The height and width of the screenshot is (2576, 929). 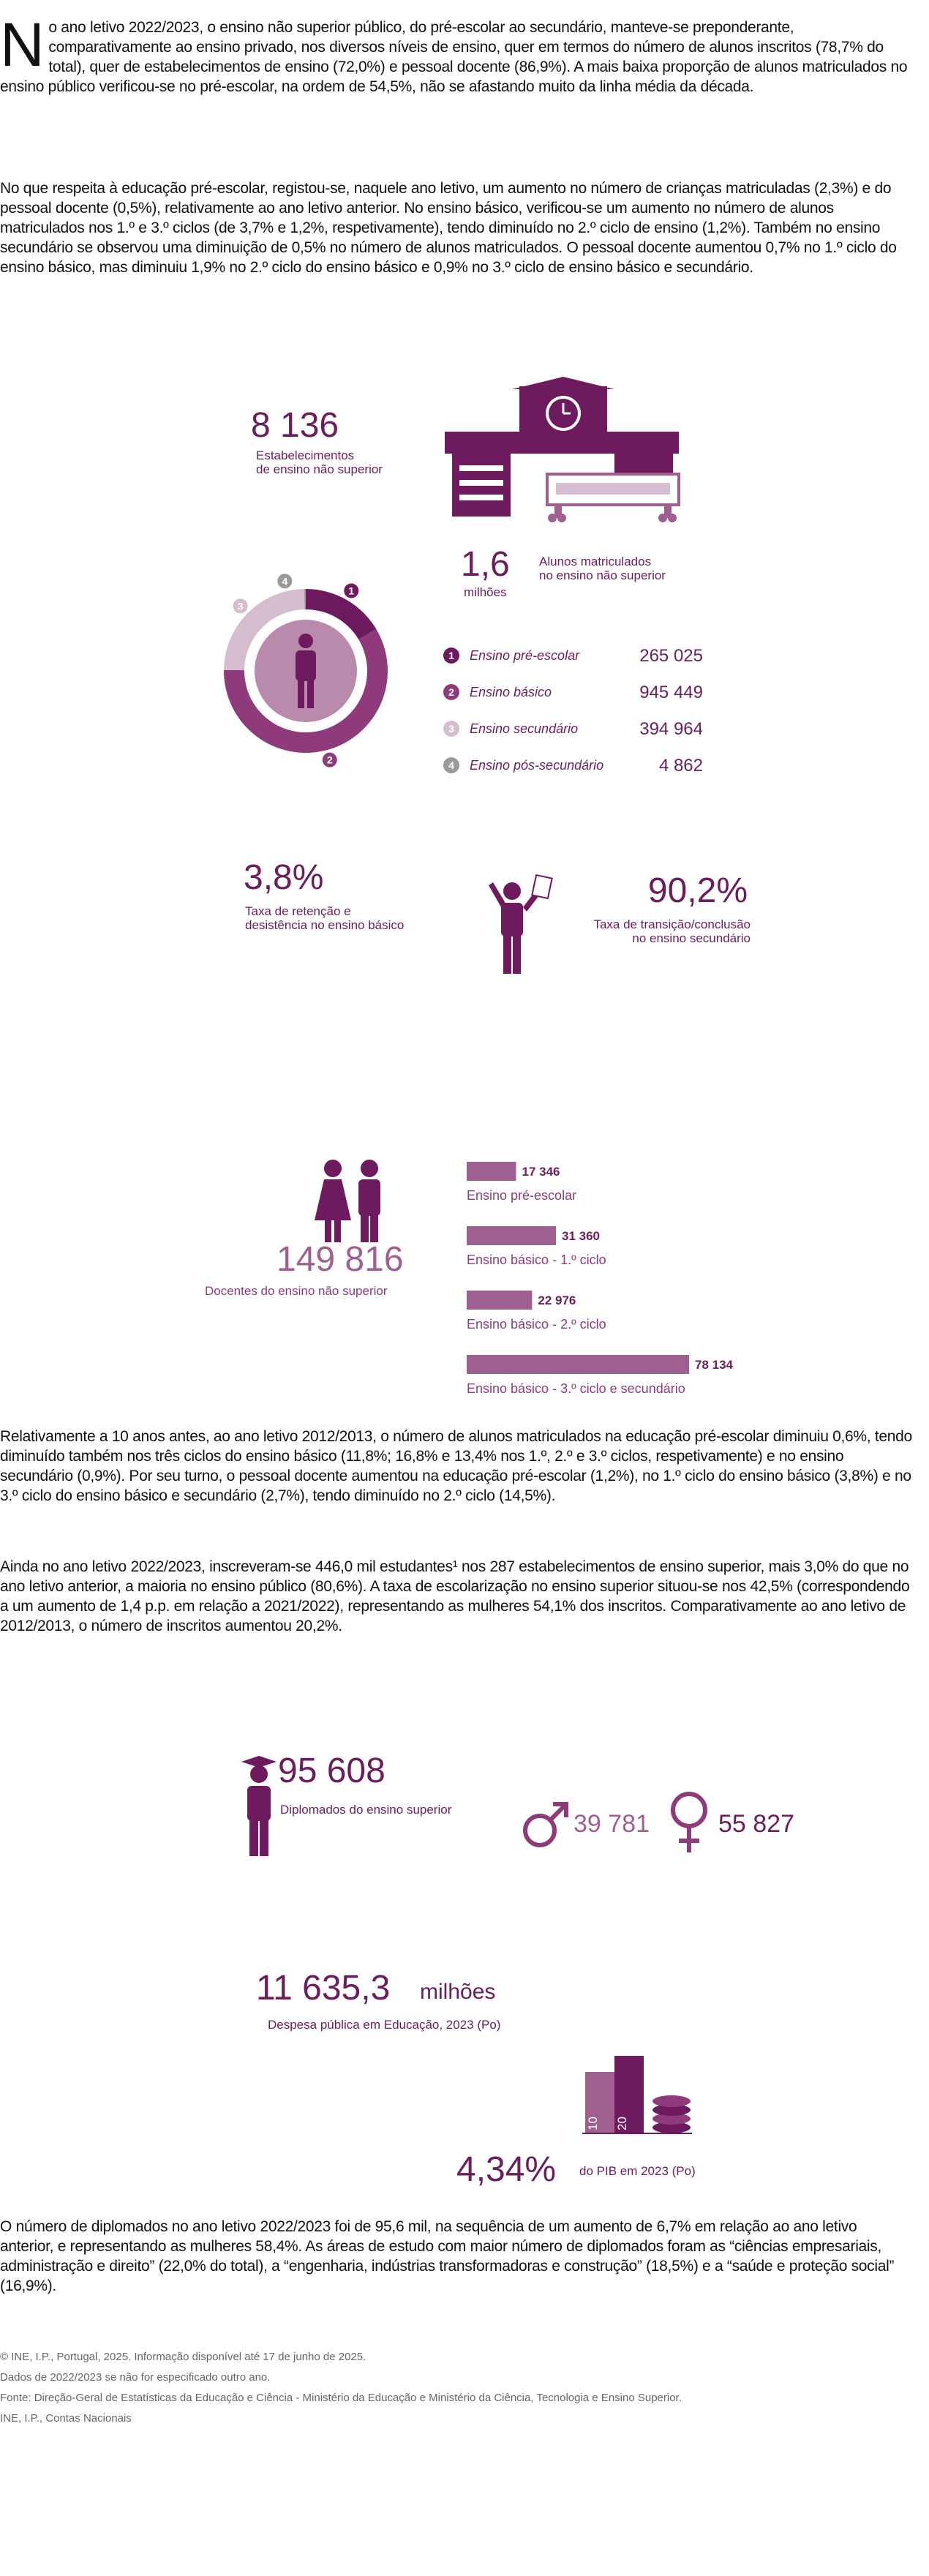 I want to click on legend-marker-label: 2, so click(x=451, y=692).